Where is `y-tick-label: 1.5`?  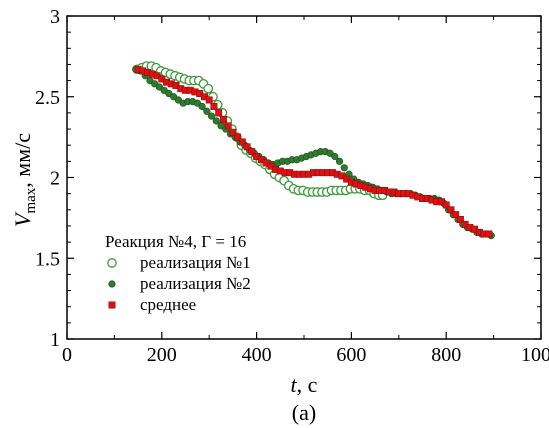 y-tick-label: 1.5 is located at coordinates (47, 259).